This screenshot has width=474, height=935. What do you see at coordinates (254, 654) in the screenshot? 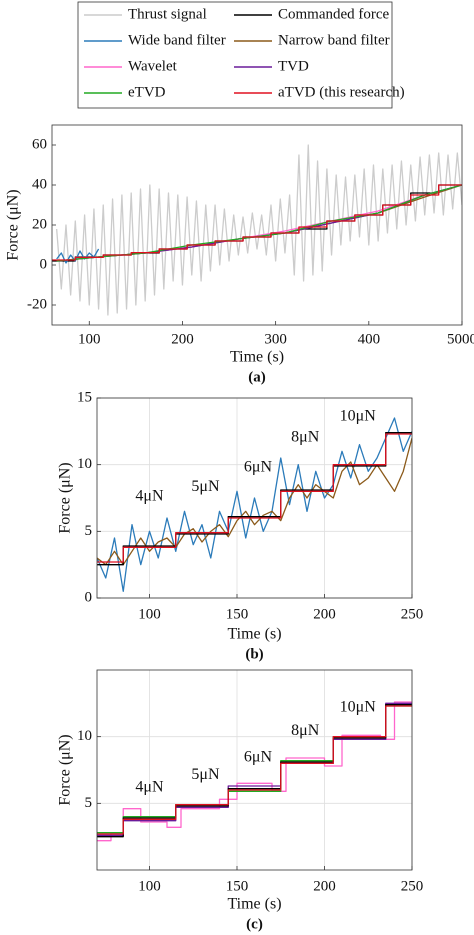
I see `caption: (b)` at bounding box center [254, 654].